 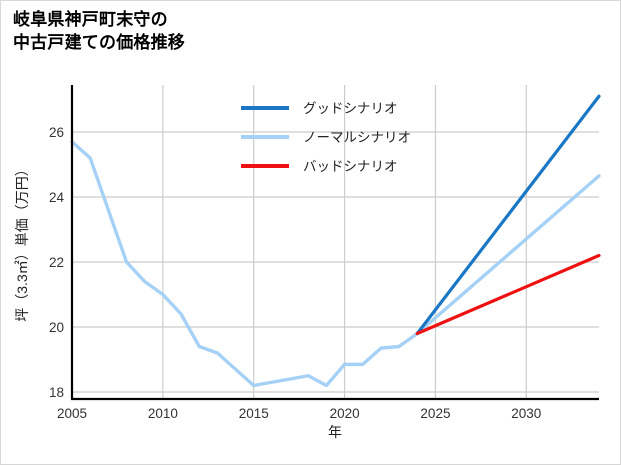 What do you see at coordinates (357, 137) in the screenshot?
I see `legend-label: ノーマルシナリオ` at bounding box center [357, 137].